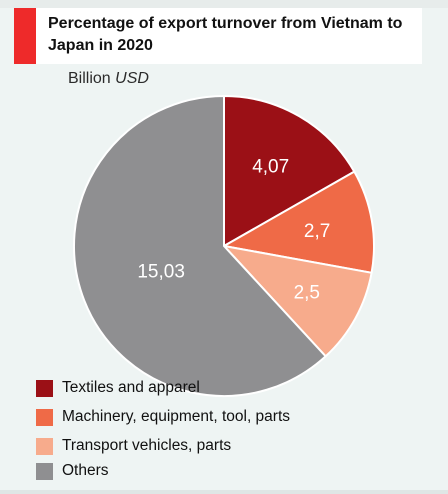 This screenshot has height=494, width=448. I want to click on slice-label-transport: 2,5, so click(307, 293).